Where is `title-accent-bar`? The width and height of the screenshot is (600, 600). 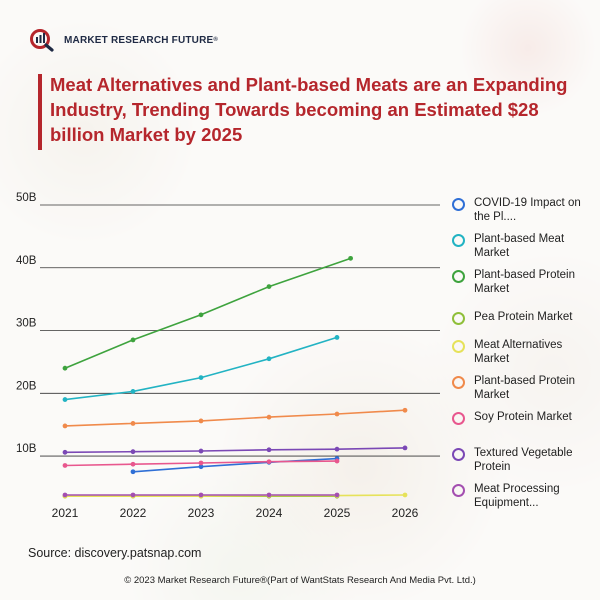 title-accent-bar is located at coordinates (40, 112).